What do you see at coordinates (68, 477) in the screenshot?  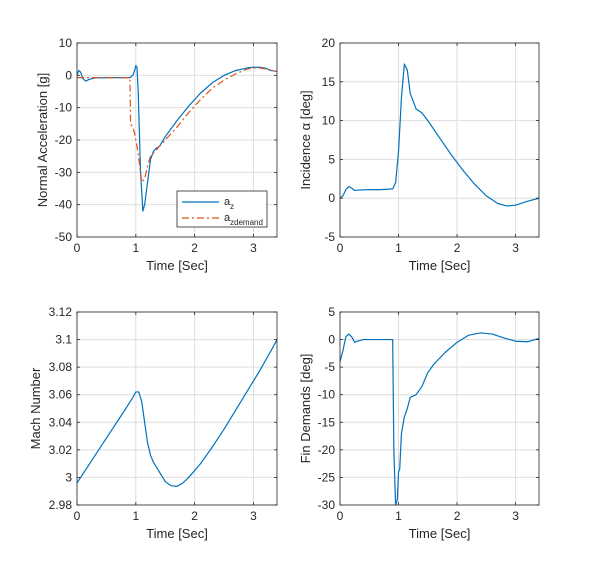 I see `chart-2-ytick-label-6: 3` at bounding box center [68, 477].